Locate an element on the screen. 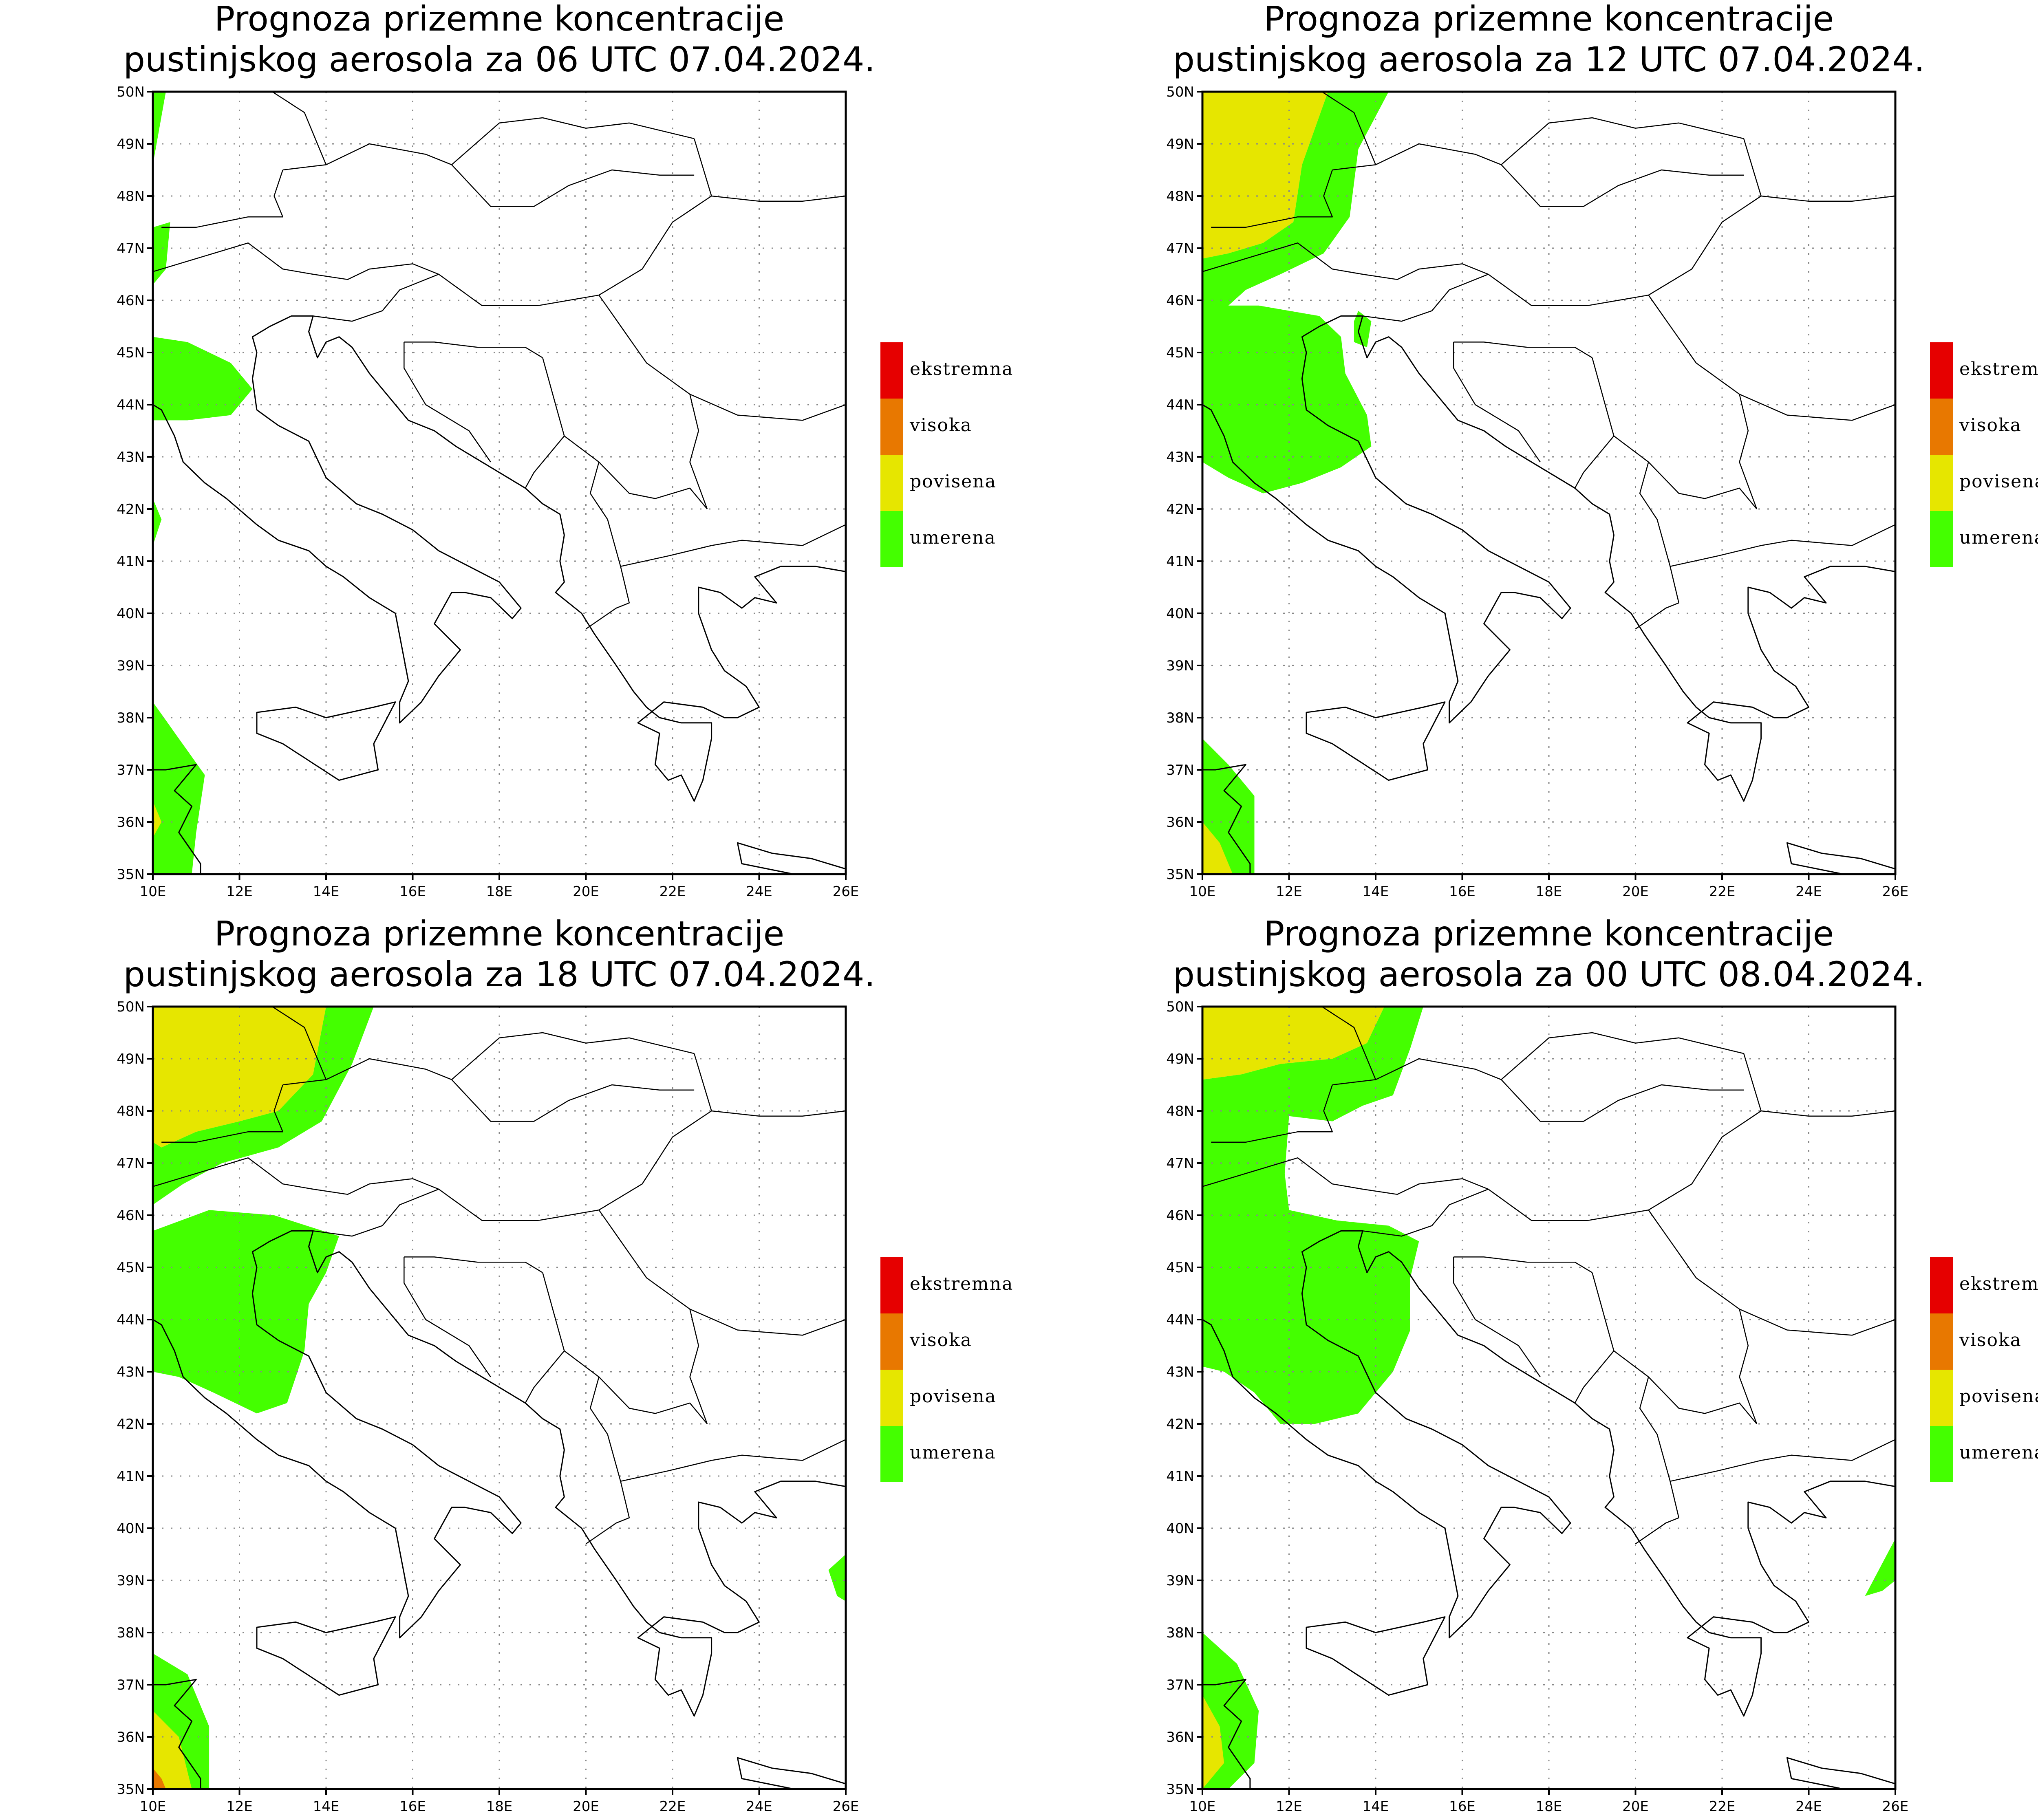 Image resolution: width=2038 pixels, height=1820 pixels. lon-tick-label: 12E is located at coordinates (240, 892).